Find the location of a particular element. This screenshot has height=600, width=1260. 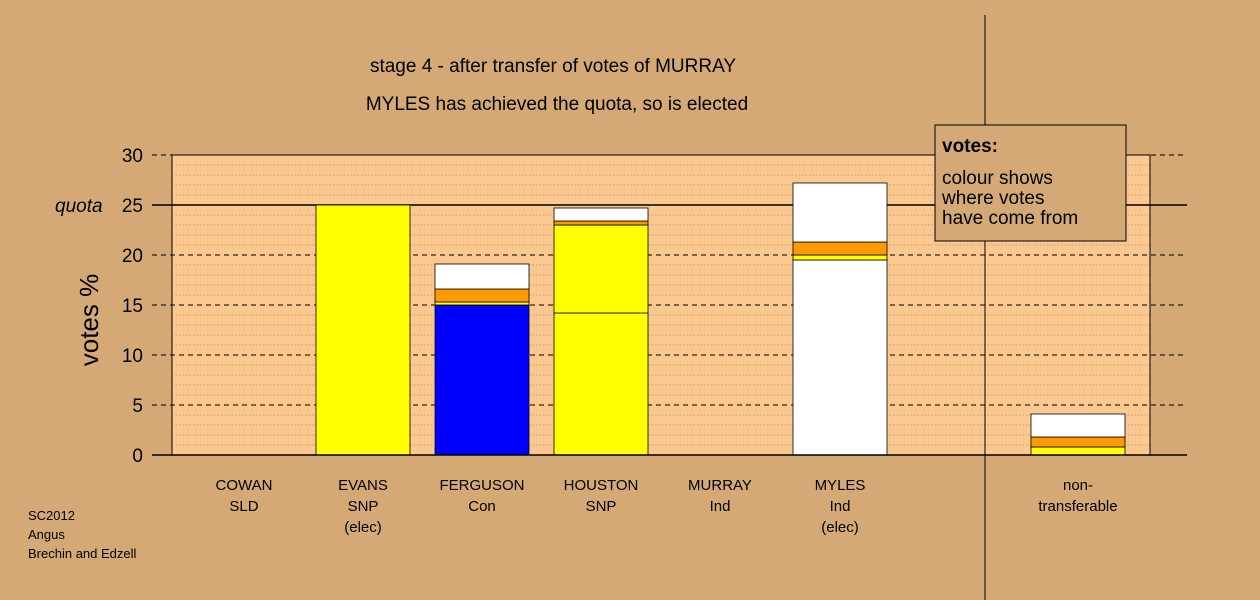

x-category-label: non- is located at coordinates (1078, 485).